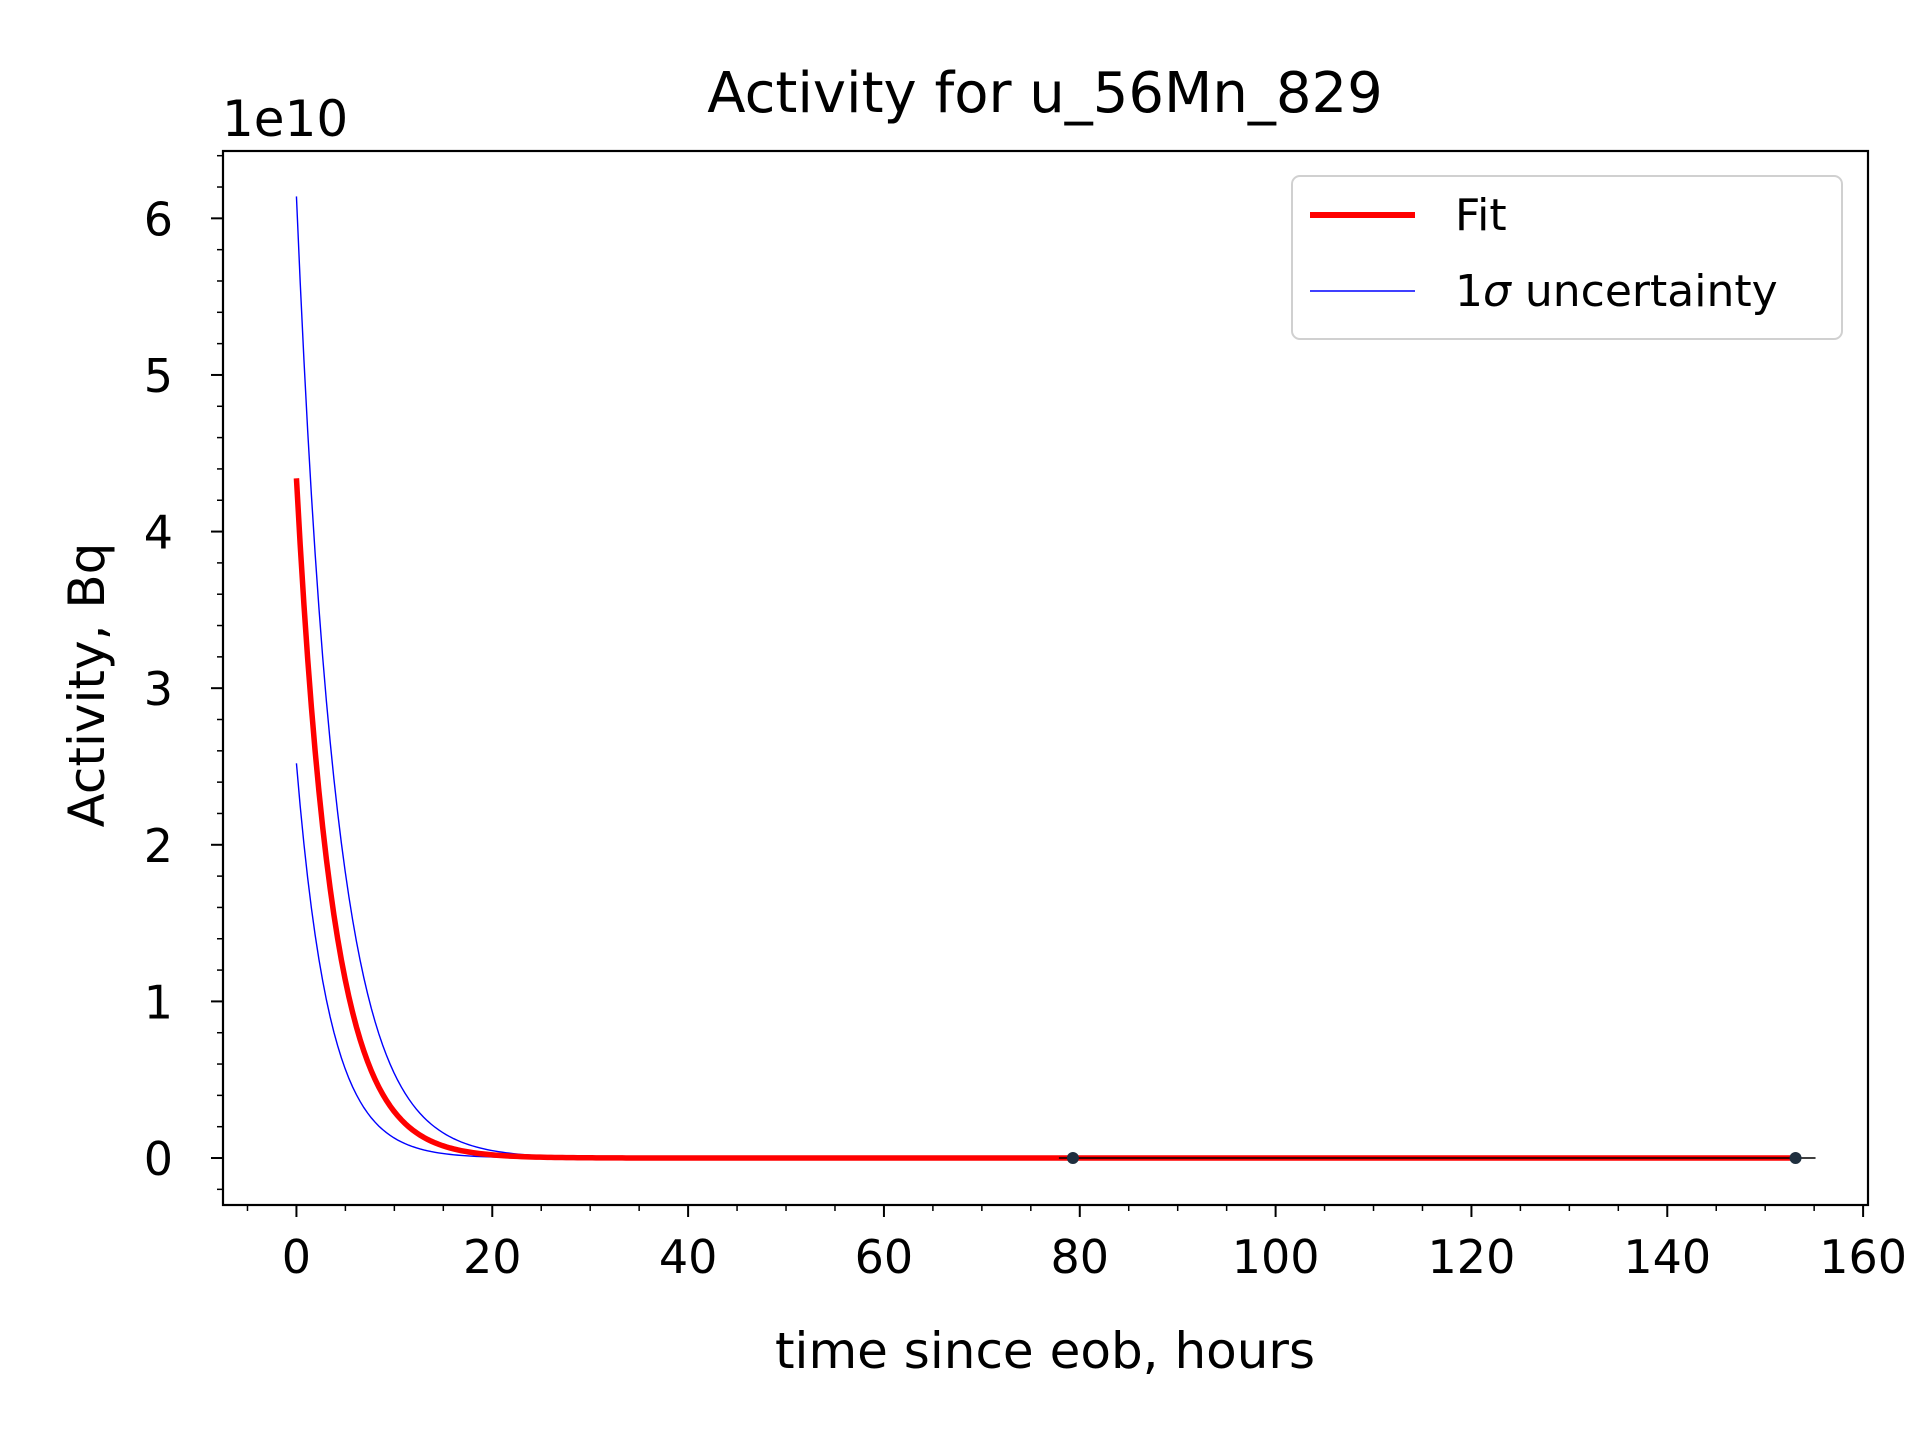 The height and width of the screenshot is (1440, 1920). What do you see at coordinates (1045, 1351) in the screenshot?
I see `x-axis-label: time since eob, hours` at bounding box center [1045, 1351].